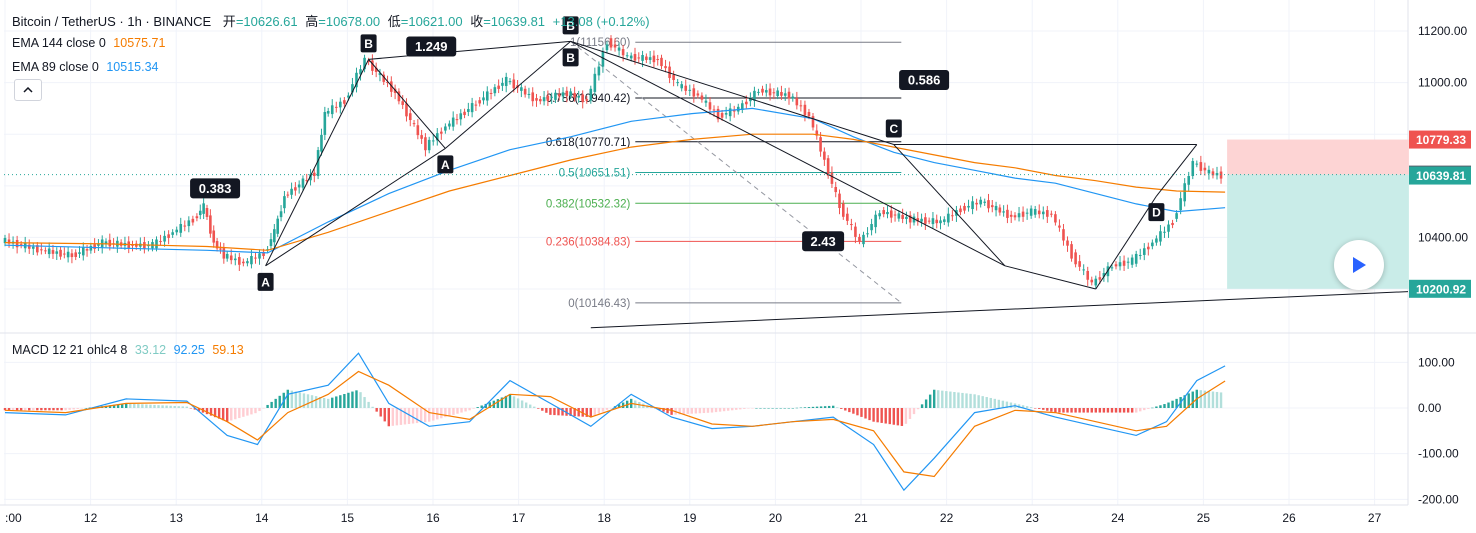 The height and width of the screenshot is (533, 1476). What do you see at coordinates (588, 242) in the screenshot?
I see `fib-level-label: 0.236(10384.83)` at bounding box center [588, 242].